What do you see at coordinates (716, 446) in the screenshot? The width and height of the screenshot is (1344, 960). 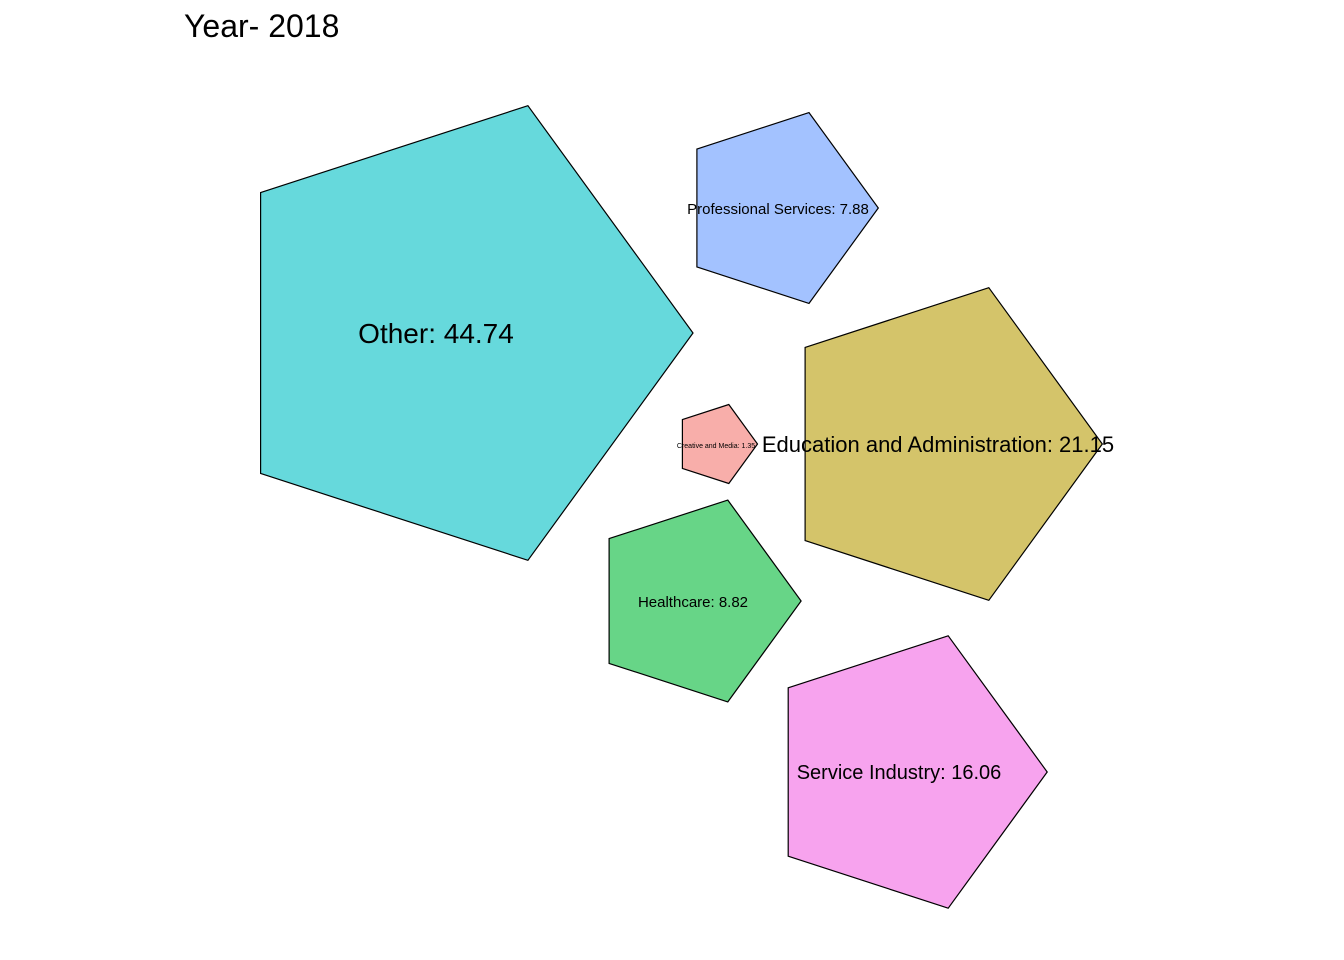 I see `label-creative-and-media: Creative and Media: 1.35` at bounding box center [716, 446].